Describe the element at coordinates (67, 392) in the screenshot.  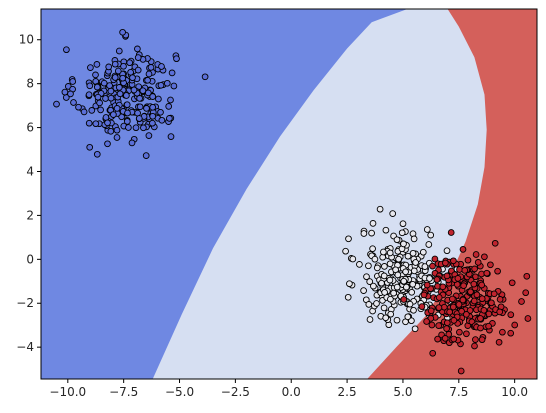
I see `x-tick-label: −10.0` at that location.